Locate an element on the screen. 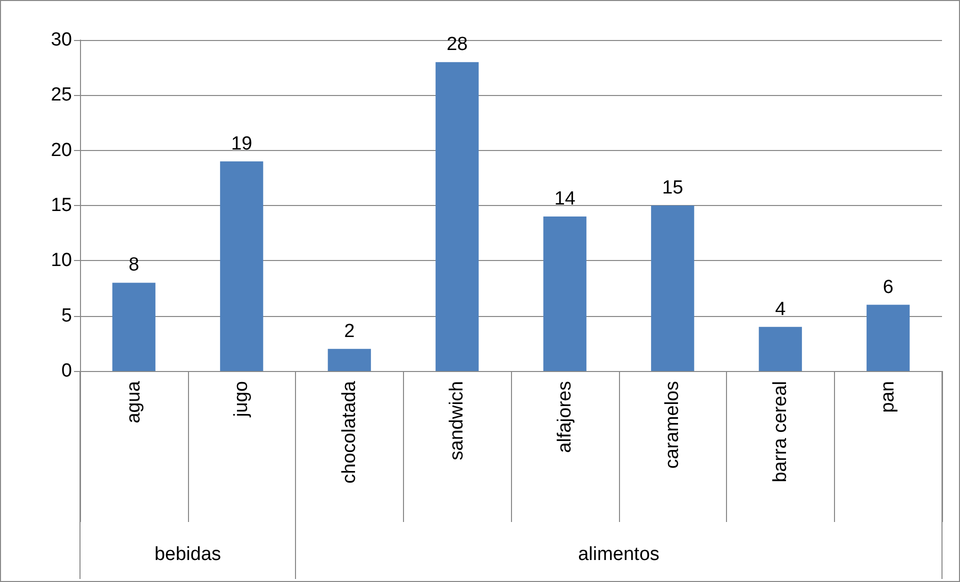 The image size is (960, 582). text: bebidas is located at coordinates (188, 555).